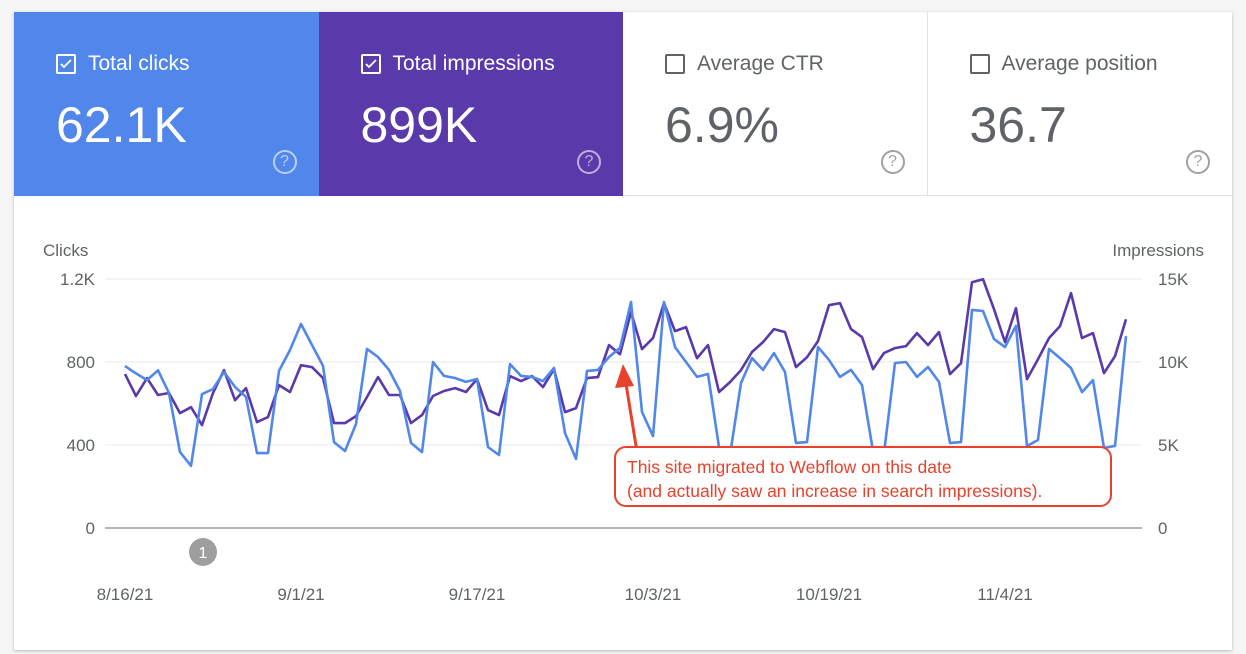 This screenshot has width=1246, height=654. Describe the element at coordinates (1162, 528) in the screenshot. I see `right-tick-label: 0` at that location.